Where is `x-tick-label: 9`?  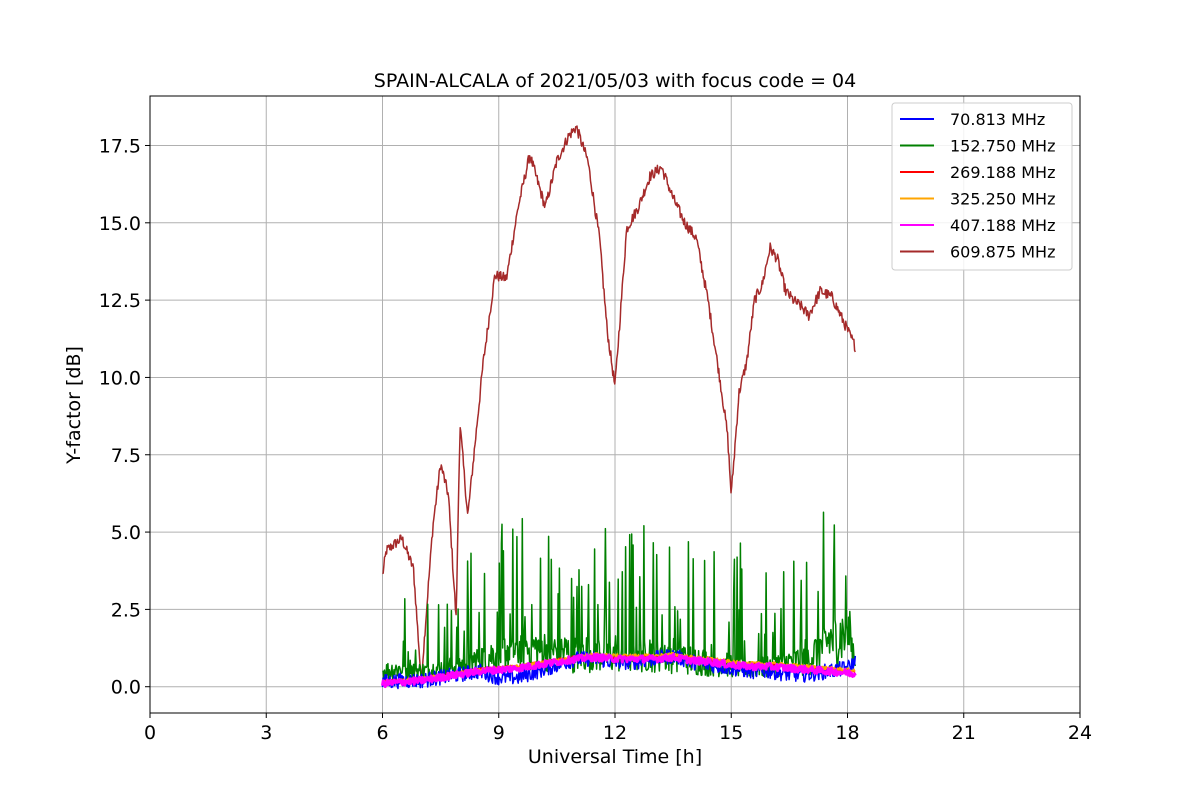
x-tick-label: 9 is located at coordinates (499, 733).